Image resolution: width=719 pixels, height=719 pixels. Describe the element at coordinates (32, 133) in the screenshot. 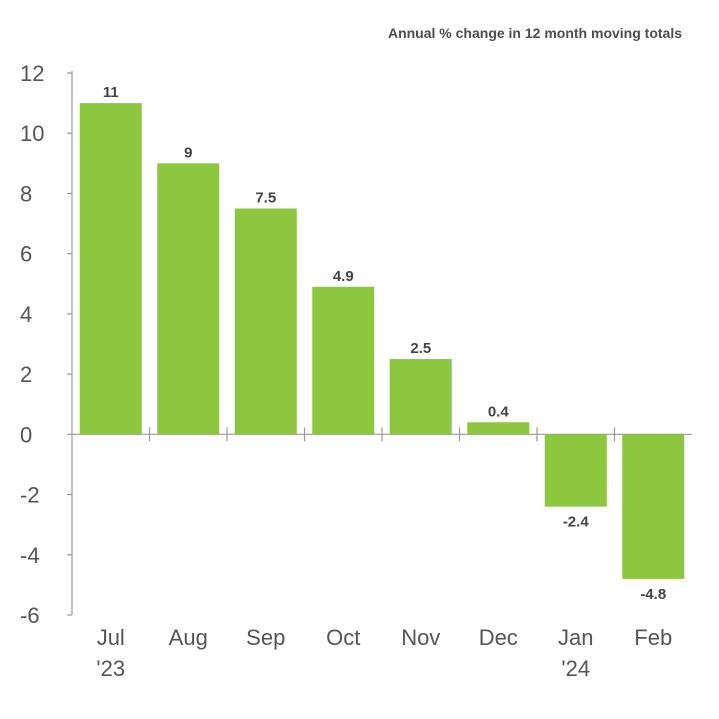

I see `y-tick-label: 10` at that location.